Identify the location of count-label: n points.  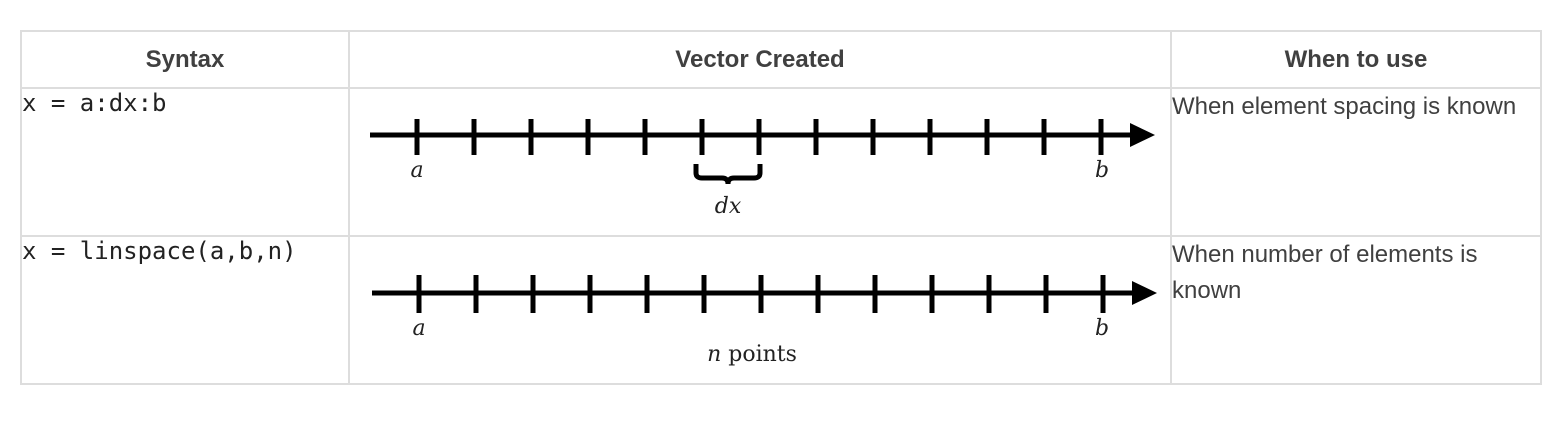
(752, 354).